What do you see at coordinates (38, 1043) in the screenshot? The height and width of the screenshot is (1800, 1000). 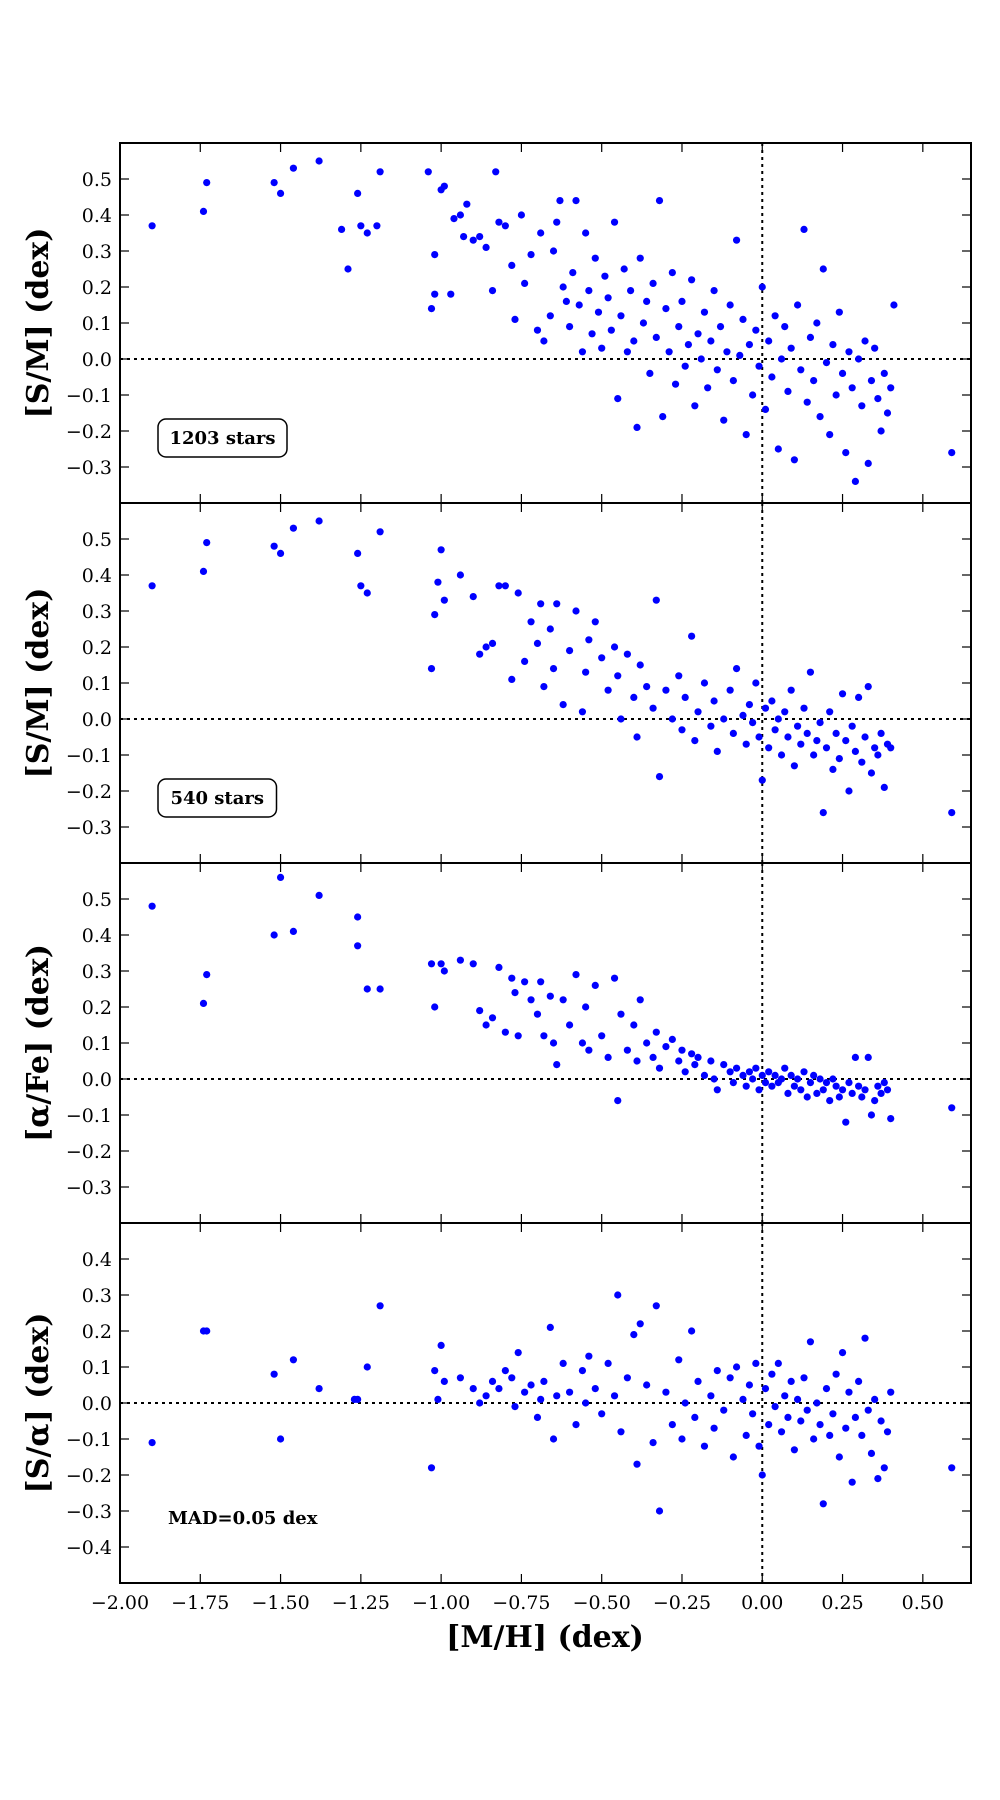 I see `y-axis-title: [α/Fe] (dex)` at bounding box center [38, 1043].